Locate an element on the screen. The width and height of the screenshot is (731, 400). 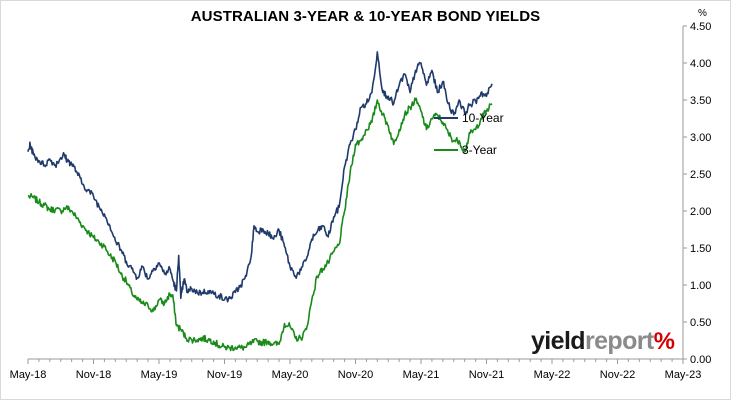
legend-label-10-year: 10-Year is located at coordinates (483, 118).